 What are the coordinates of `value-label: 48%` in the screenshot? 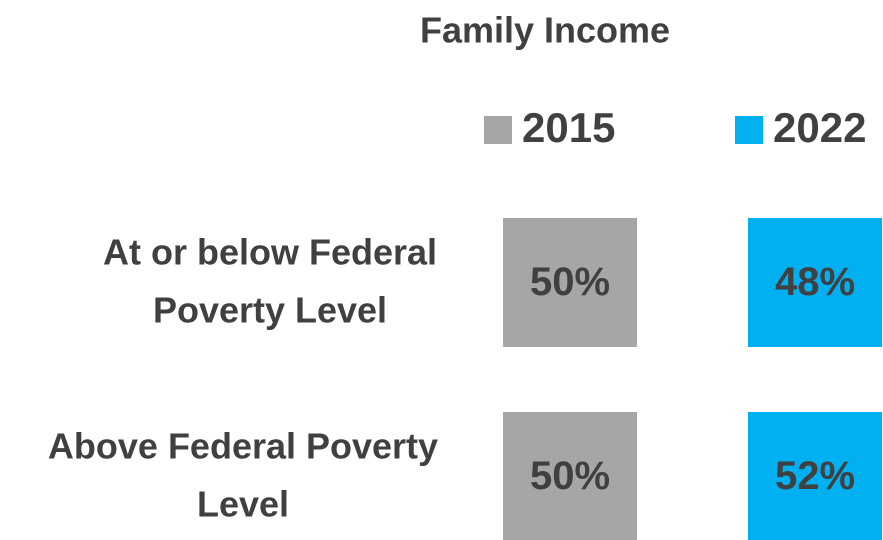 It's located at (815, 282).